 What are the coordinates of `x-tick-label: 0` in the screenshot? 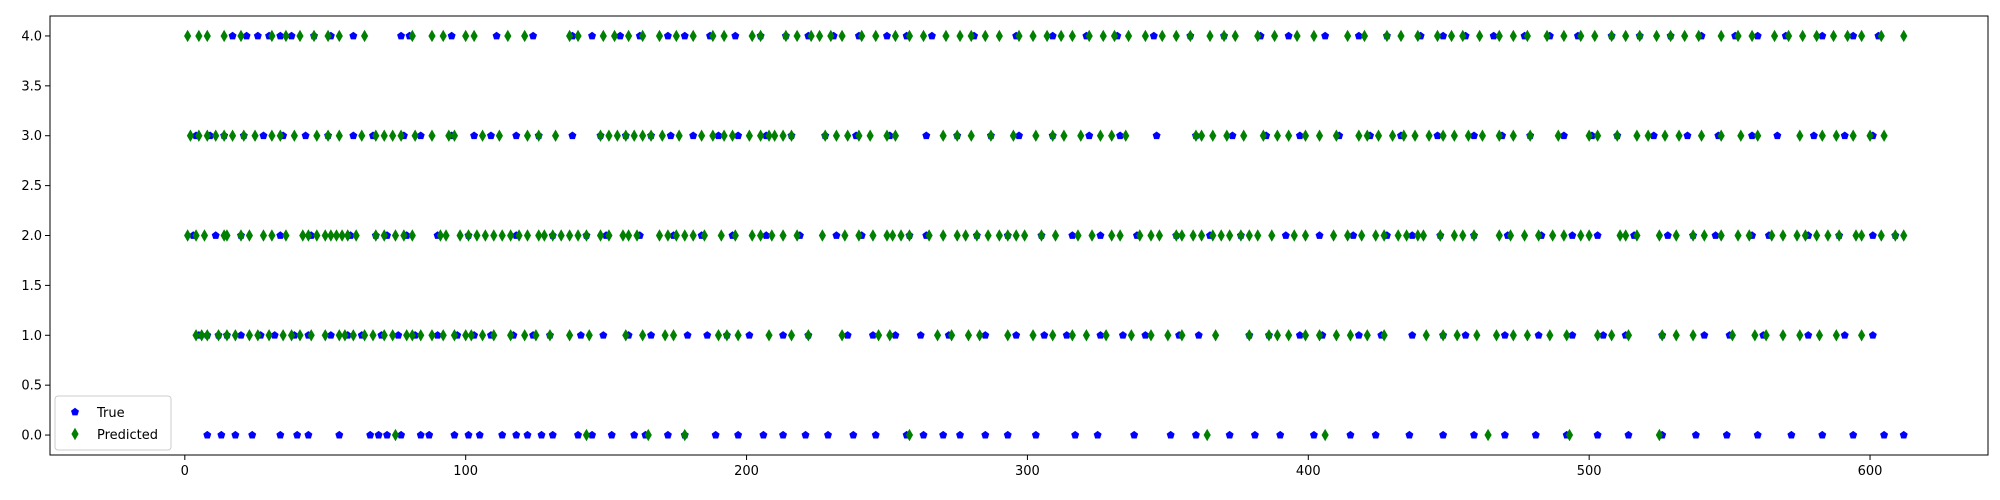 It's located at (185, 471).